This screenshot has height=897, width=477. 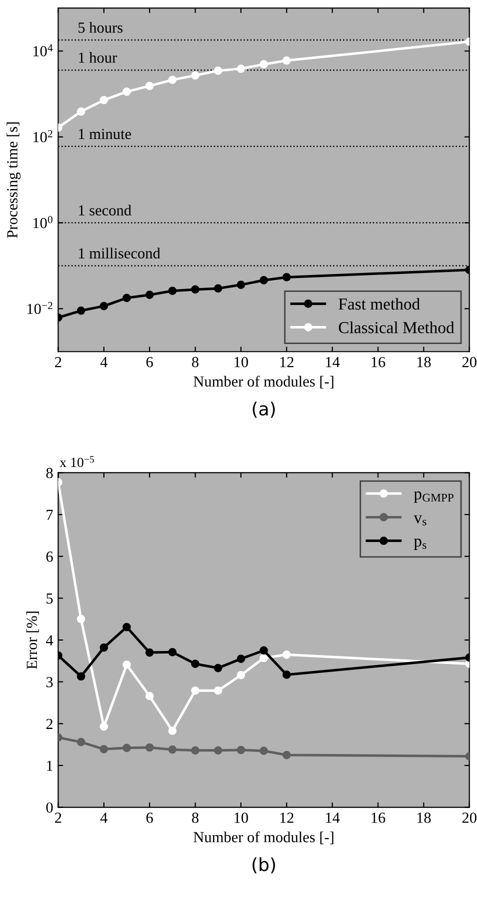 I want to click on y-axis-title: Error [%], so click(x=32, y=641).